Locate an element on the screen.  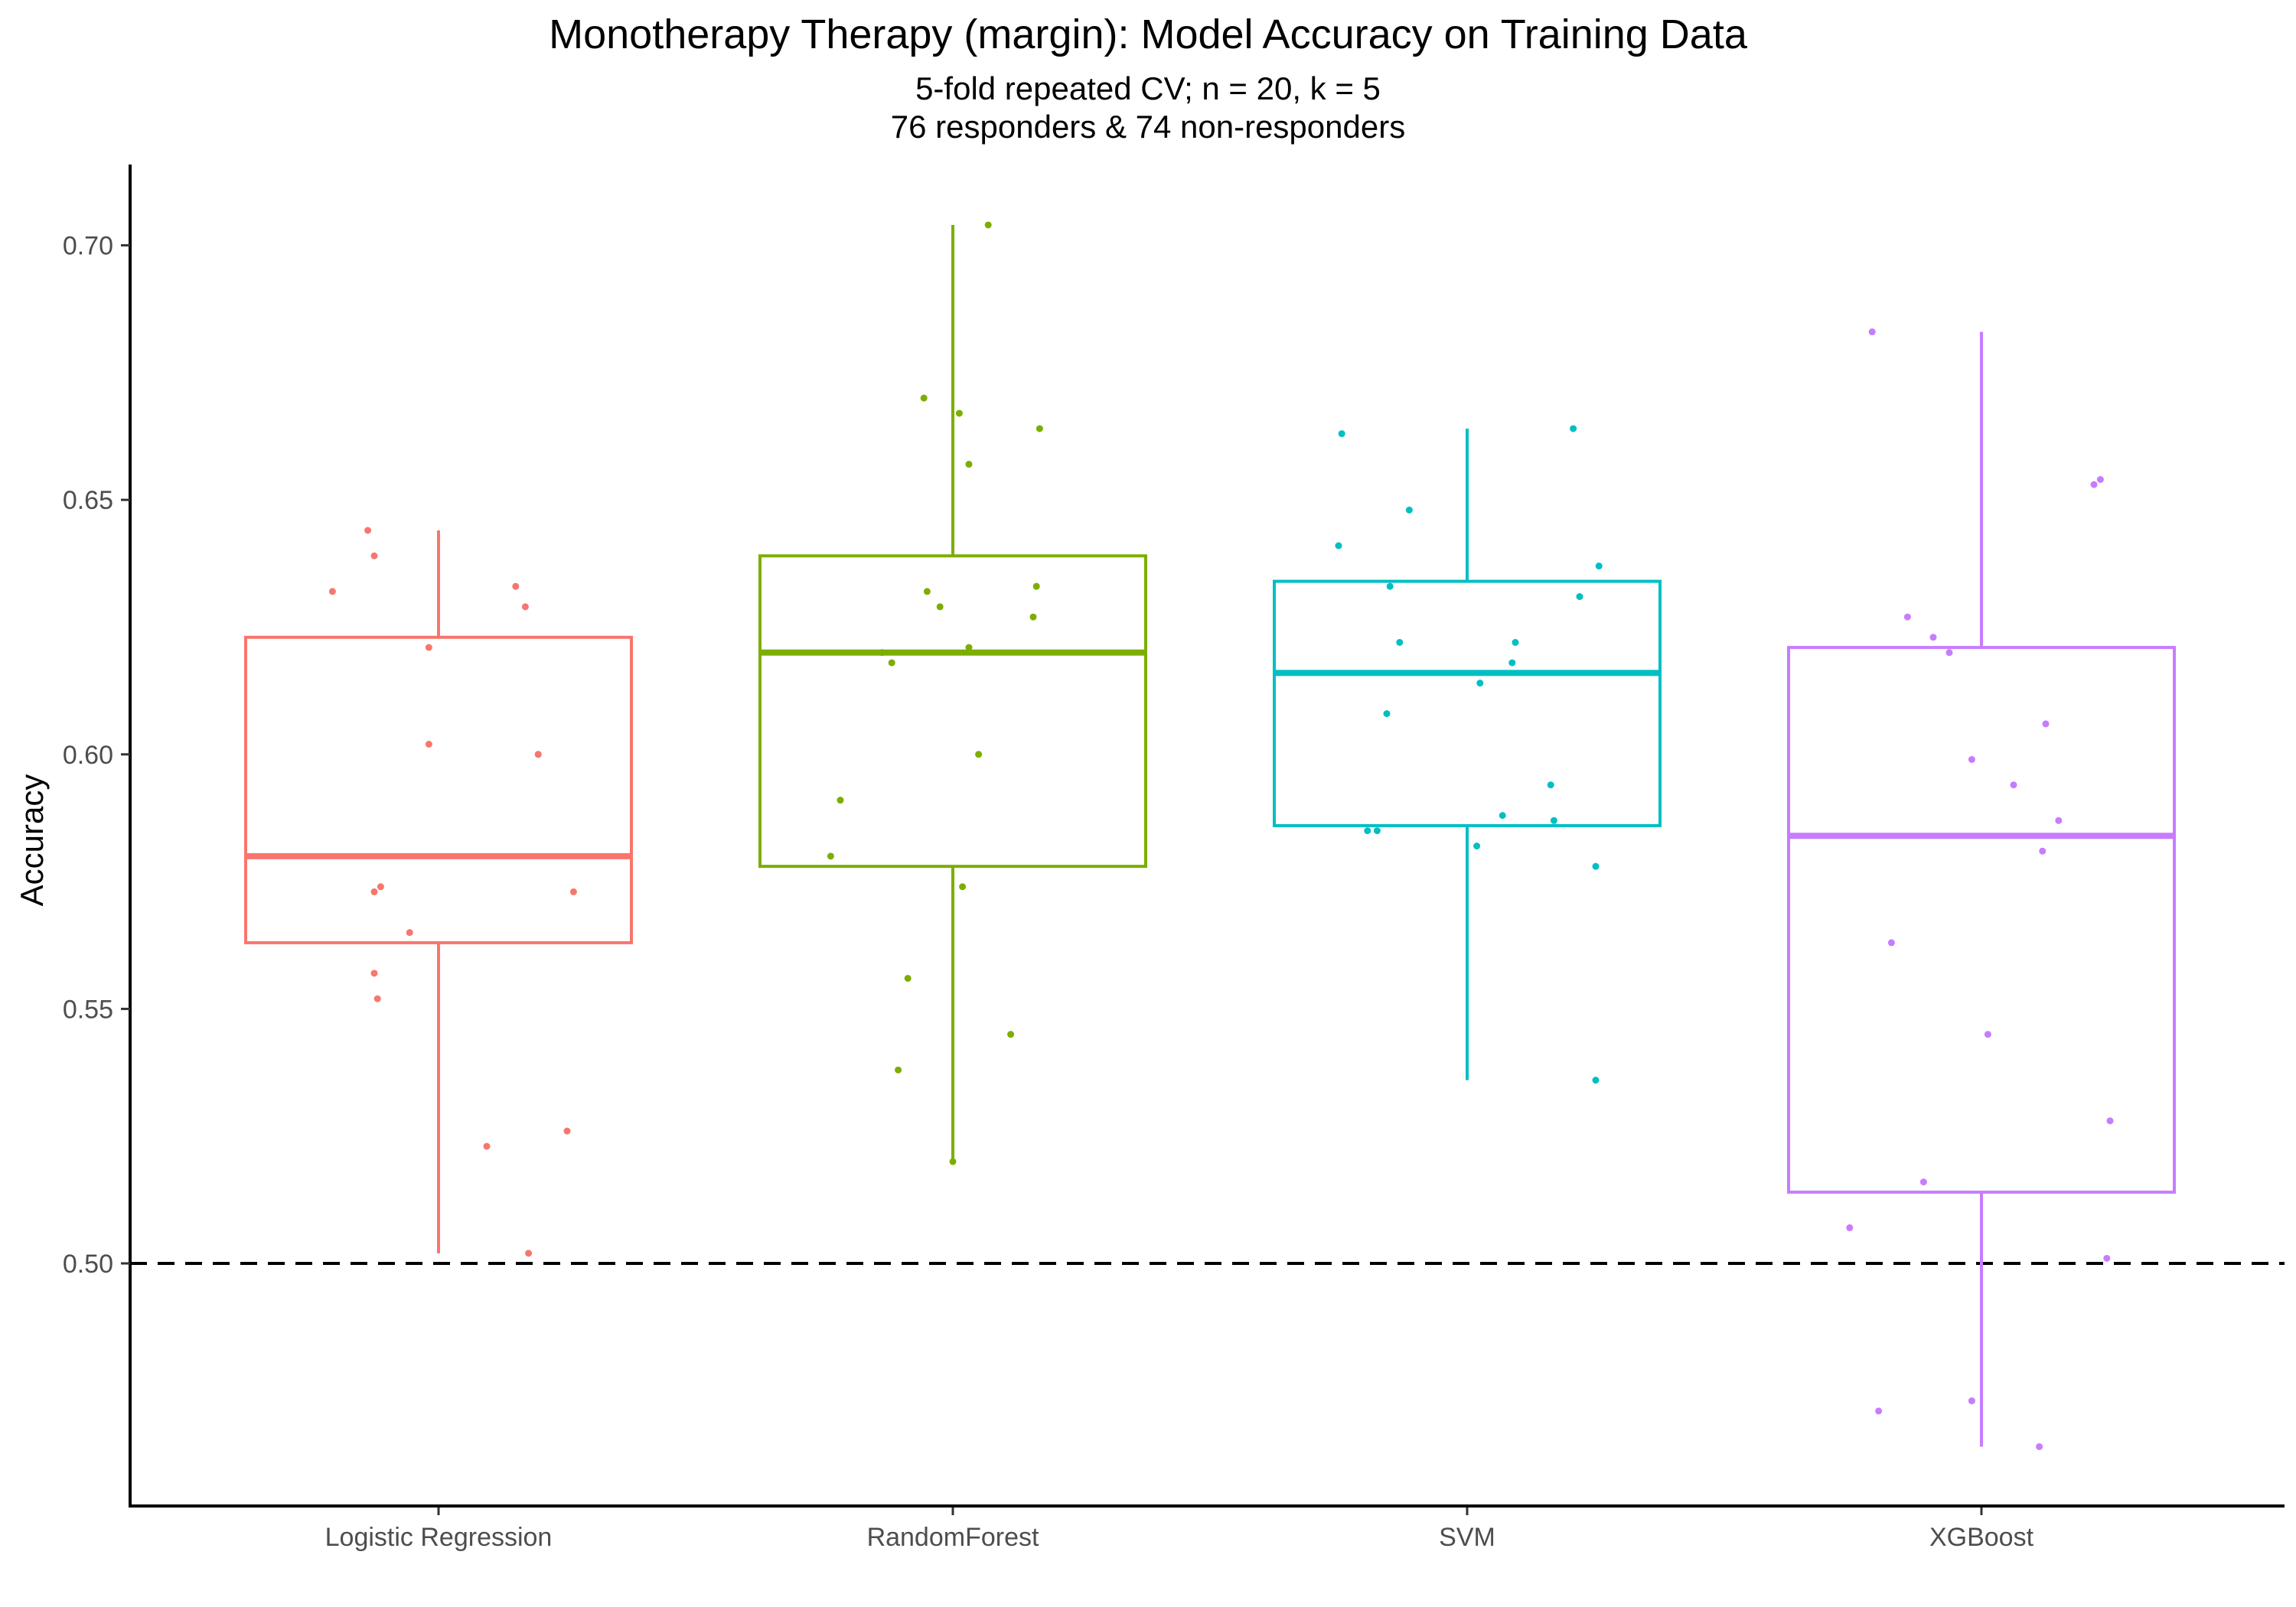
y-tick-label: 0.55 is located at coordinates (88, 1009).